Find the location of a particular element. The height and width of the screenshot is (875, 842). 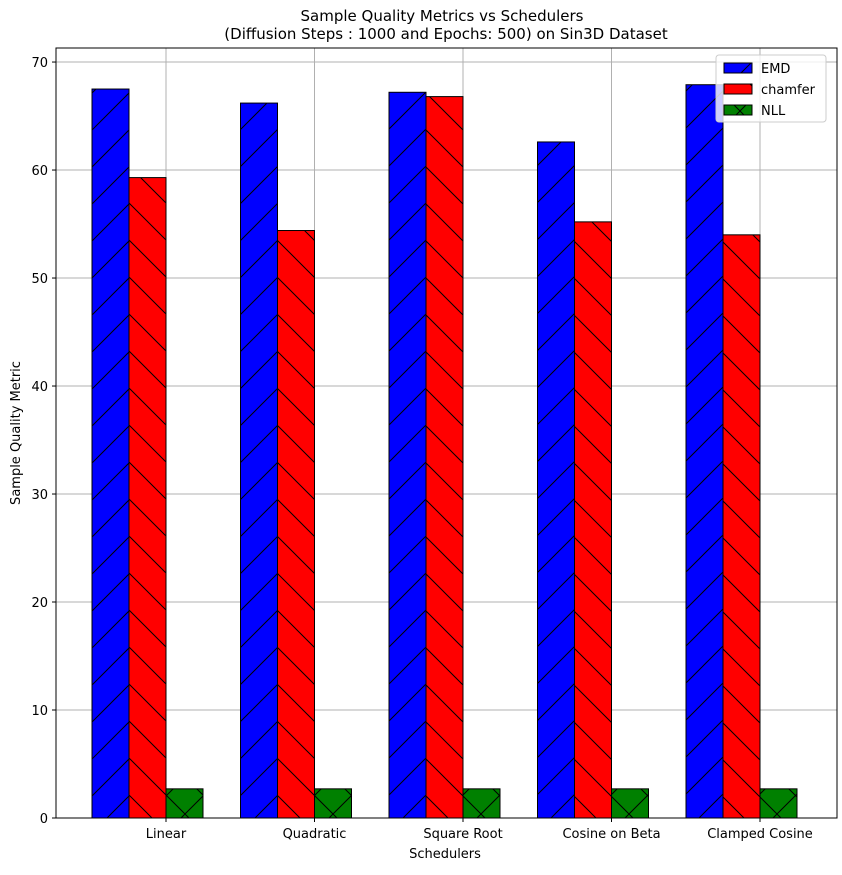

x-tick-label: Linear is located at coordinates (166, 834).